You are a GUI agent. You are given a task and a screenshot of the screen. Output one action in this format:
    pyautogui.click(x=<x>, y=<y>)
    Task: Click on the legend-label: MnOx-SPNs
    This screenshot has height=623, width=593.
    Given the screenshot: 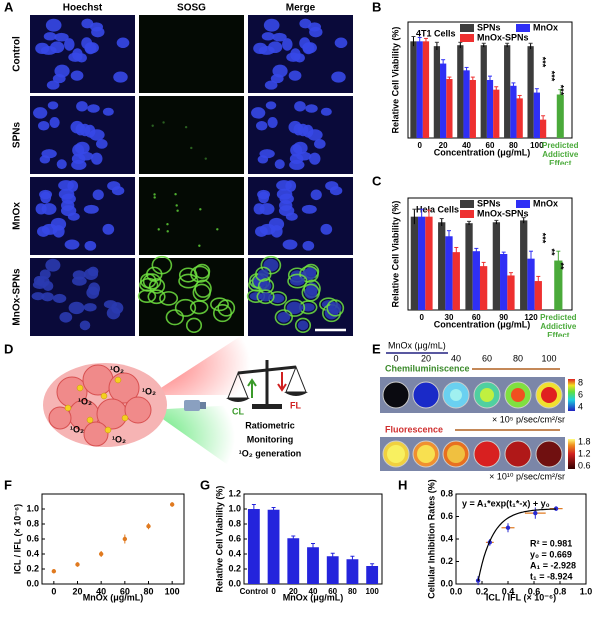 What is the action you would take?
    pyautogui.click(x=503, y=213)
    